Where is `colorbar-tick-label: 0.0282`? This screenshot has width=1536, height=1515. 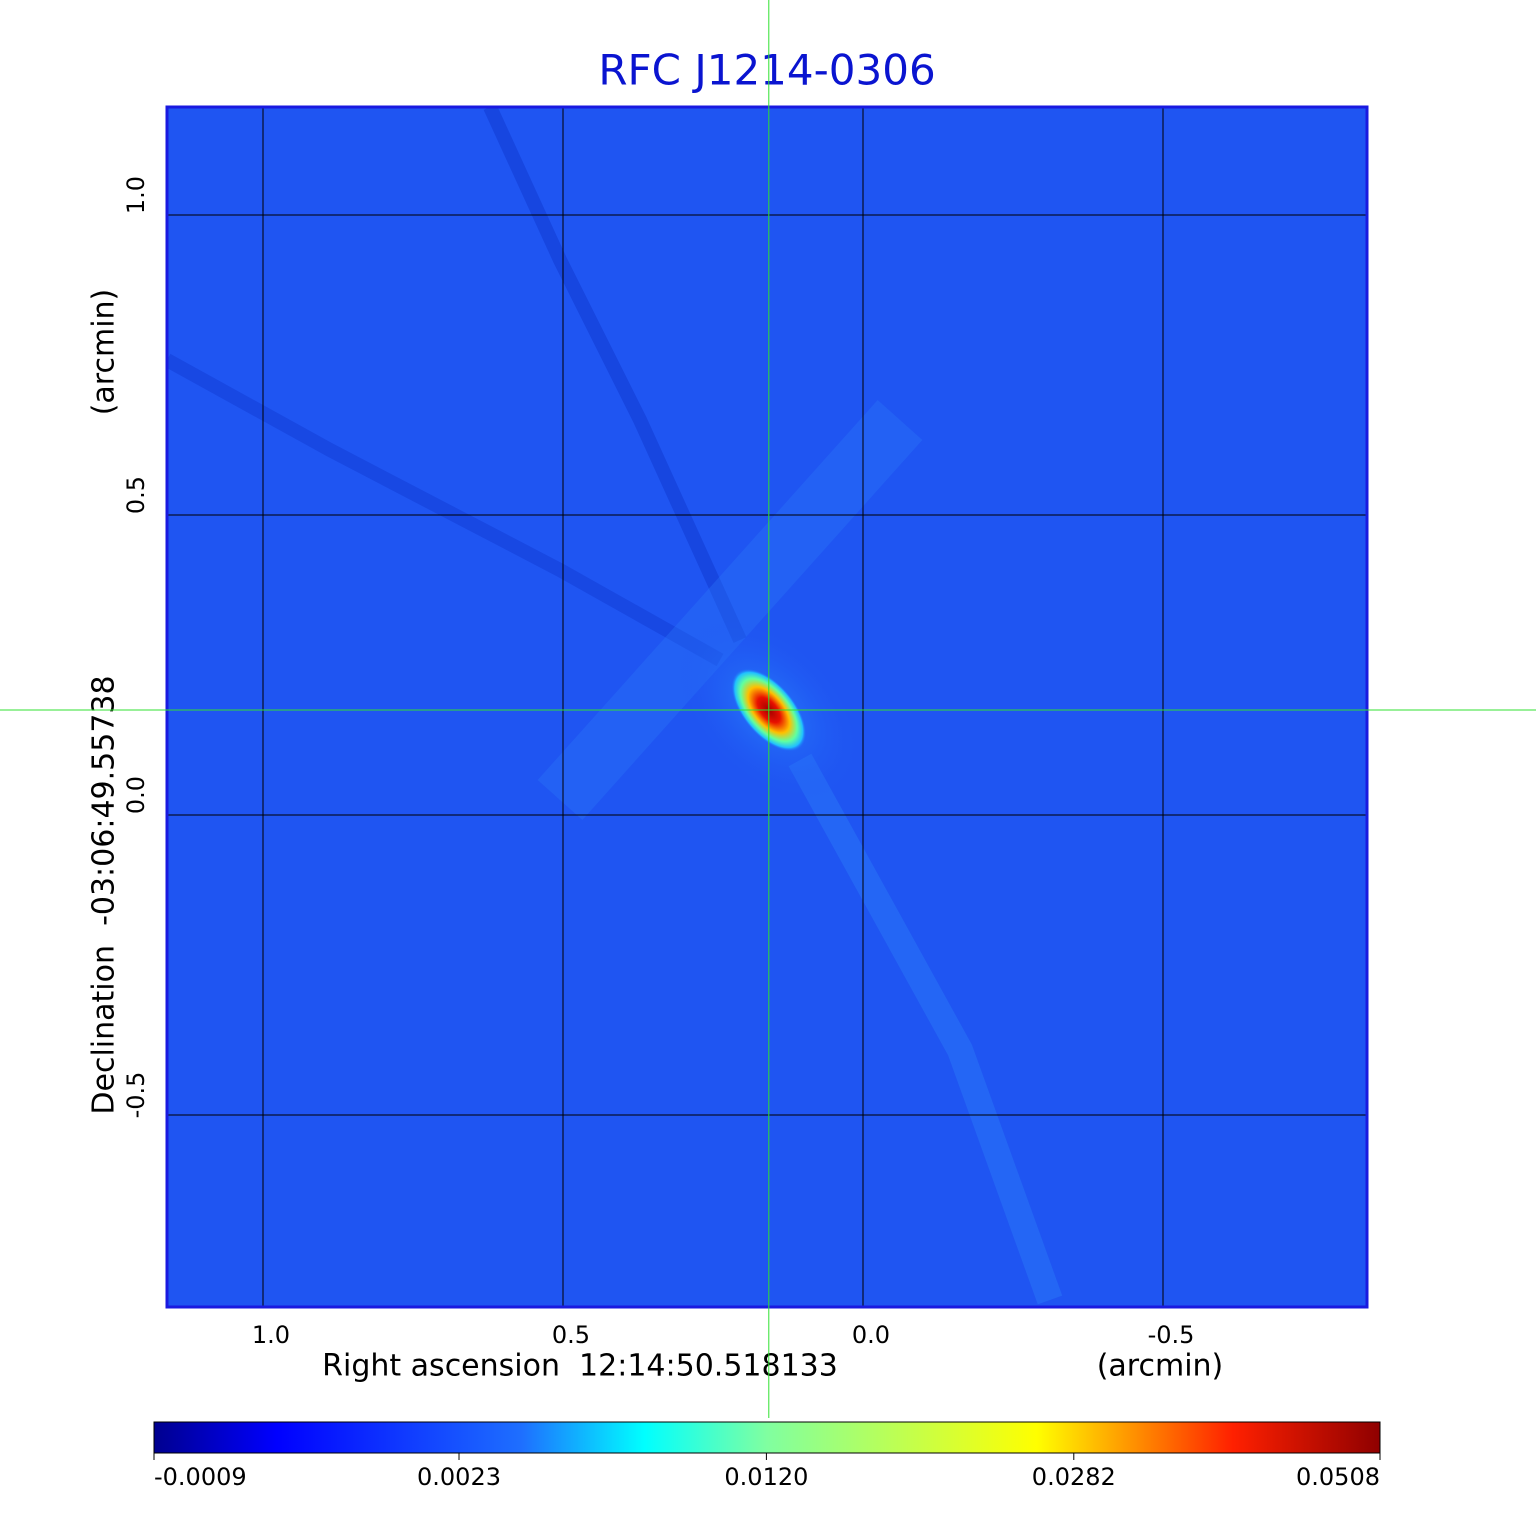 colorbar-tick-label: 0.0282 is located at coordinates (1074, 1477).